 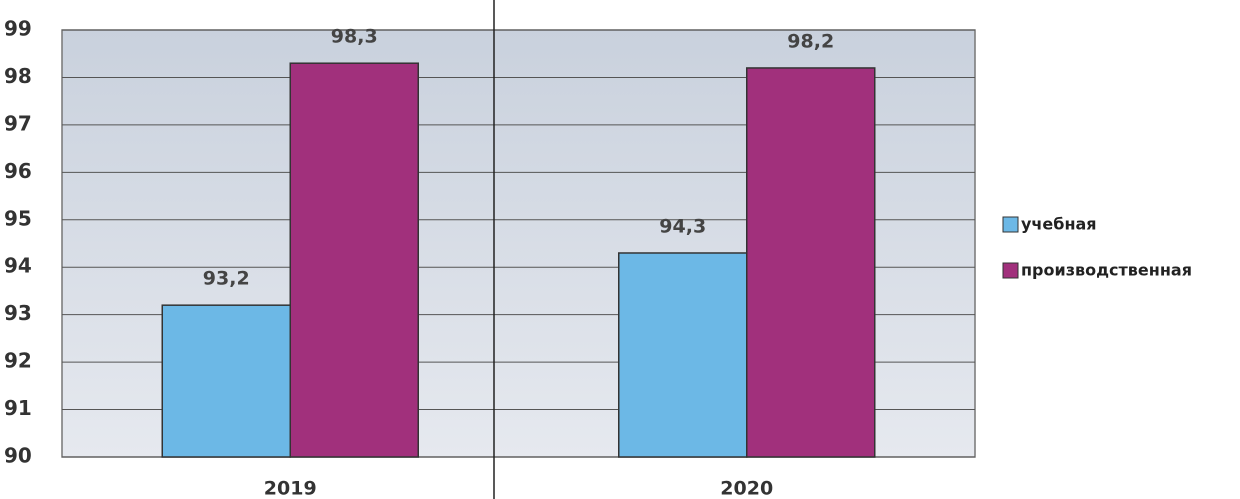 What do you see at coordinates (354, 37) in the screenshot?
I see `data-label: 98,3` at bounding box center [354, 37].